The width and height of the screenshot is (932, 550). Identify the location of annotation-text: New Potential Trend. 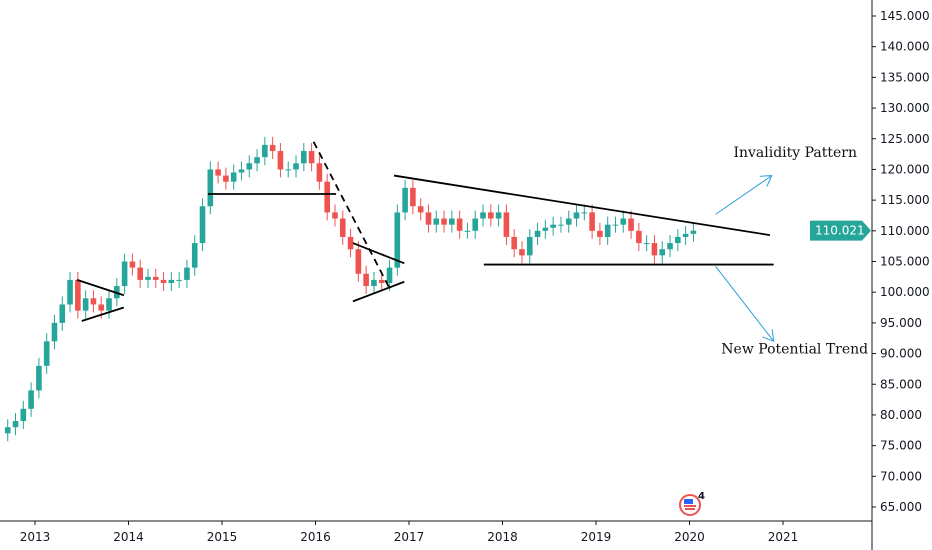
(794, 350).